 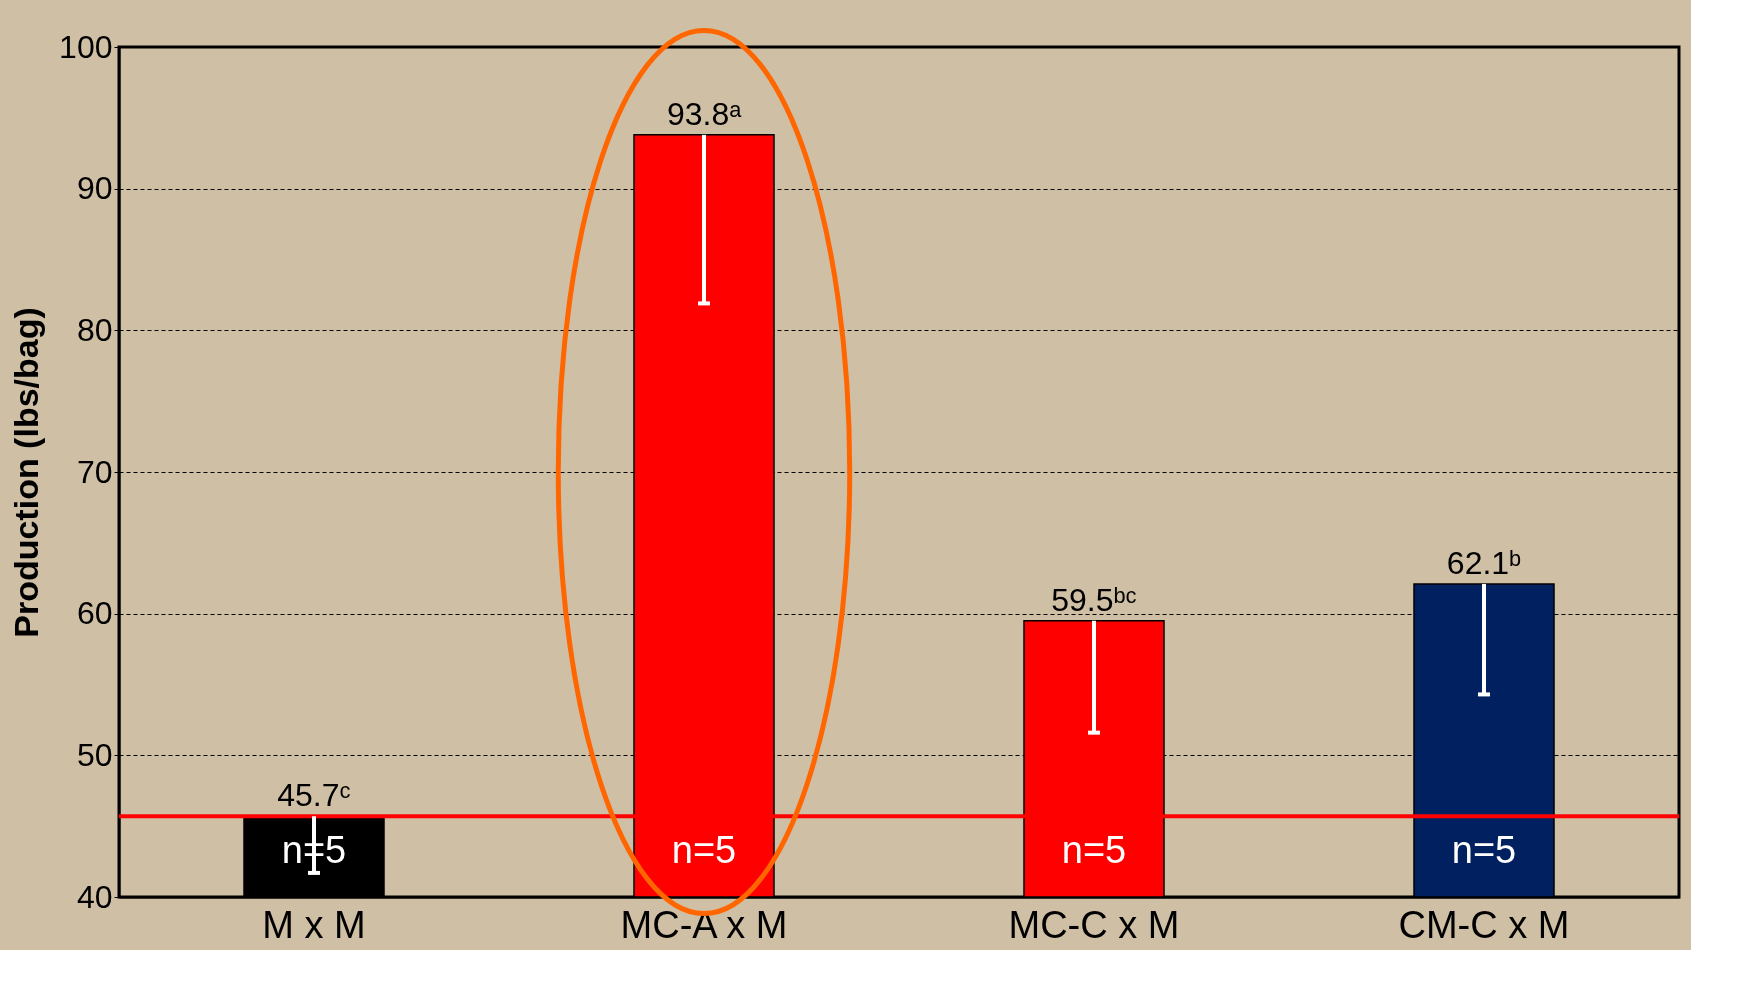 I want to click on x-tick-label: MC-A x M, so click(x=704, y=924).